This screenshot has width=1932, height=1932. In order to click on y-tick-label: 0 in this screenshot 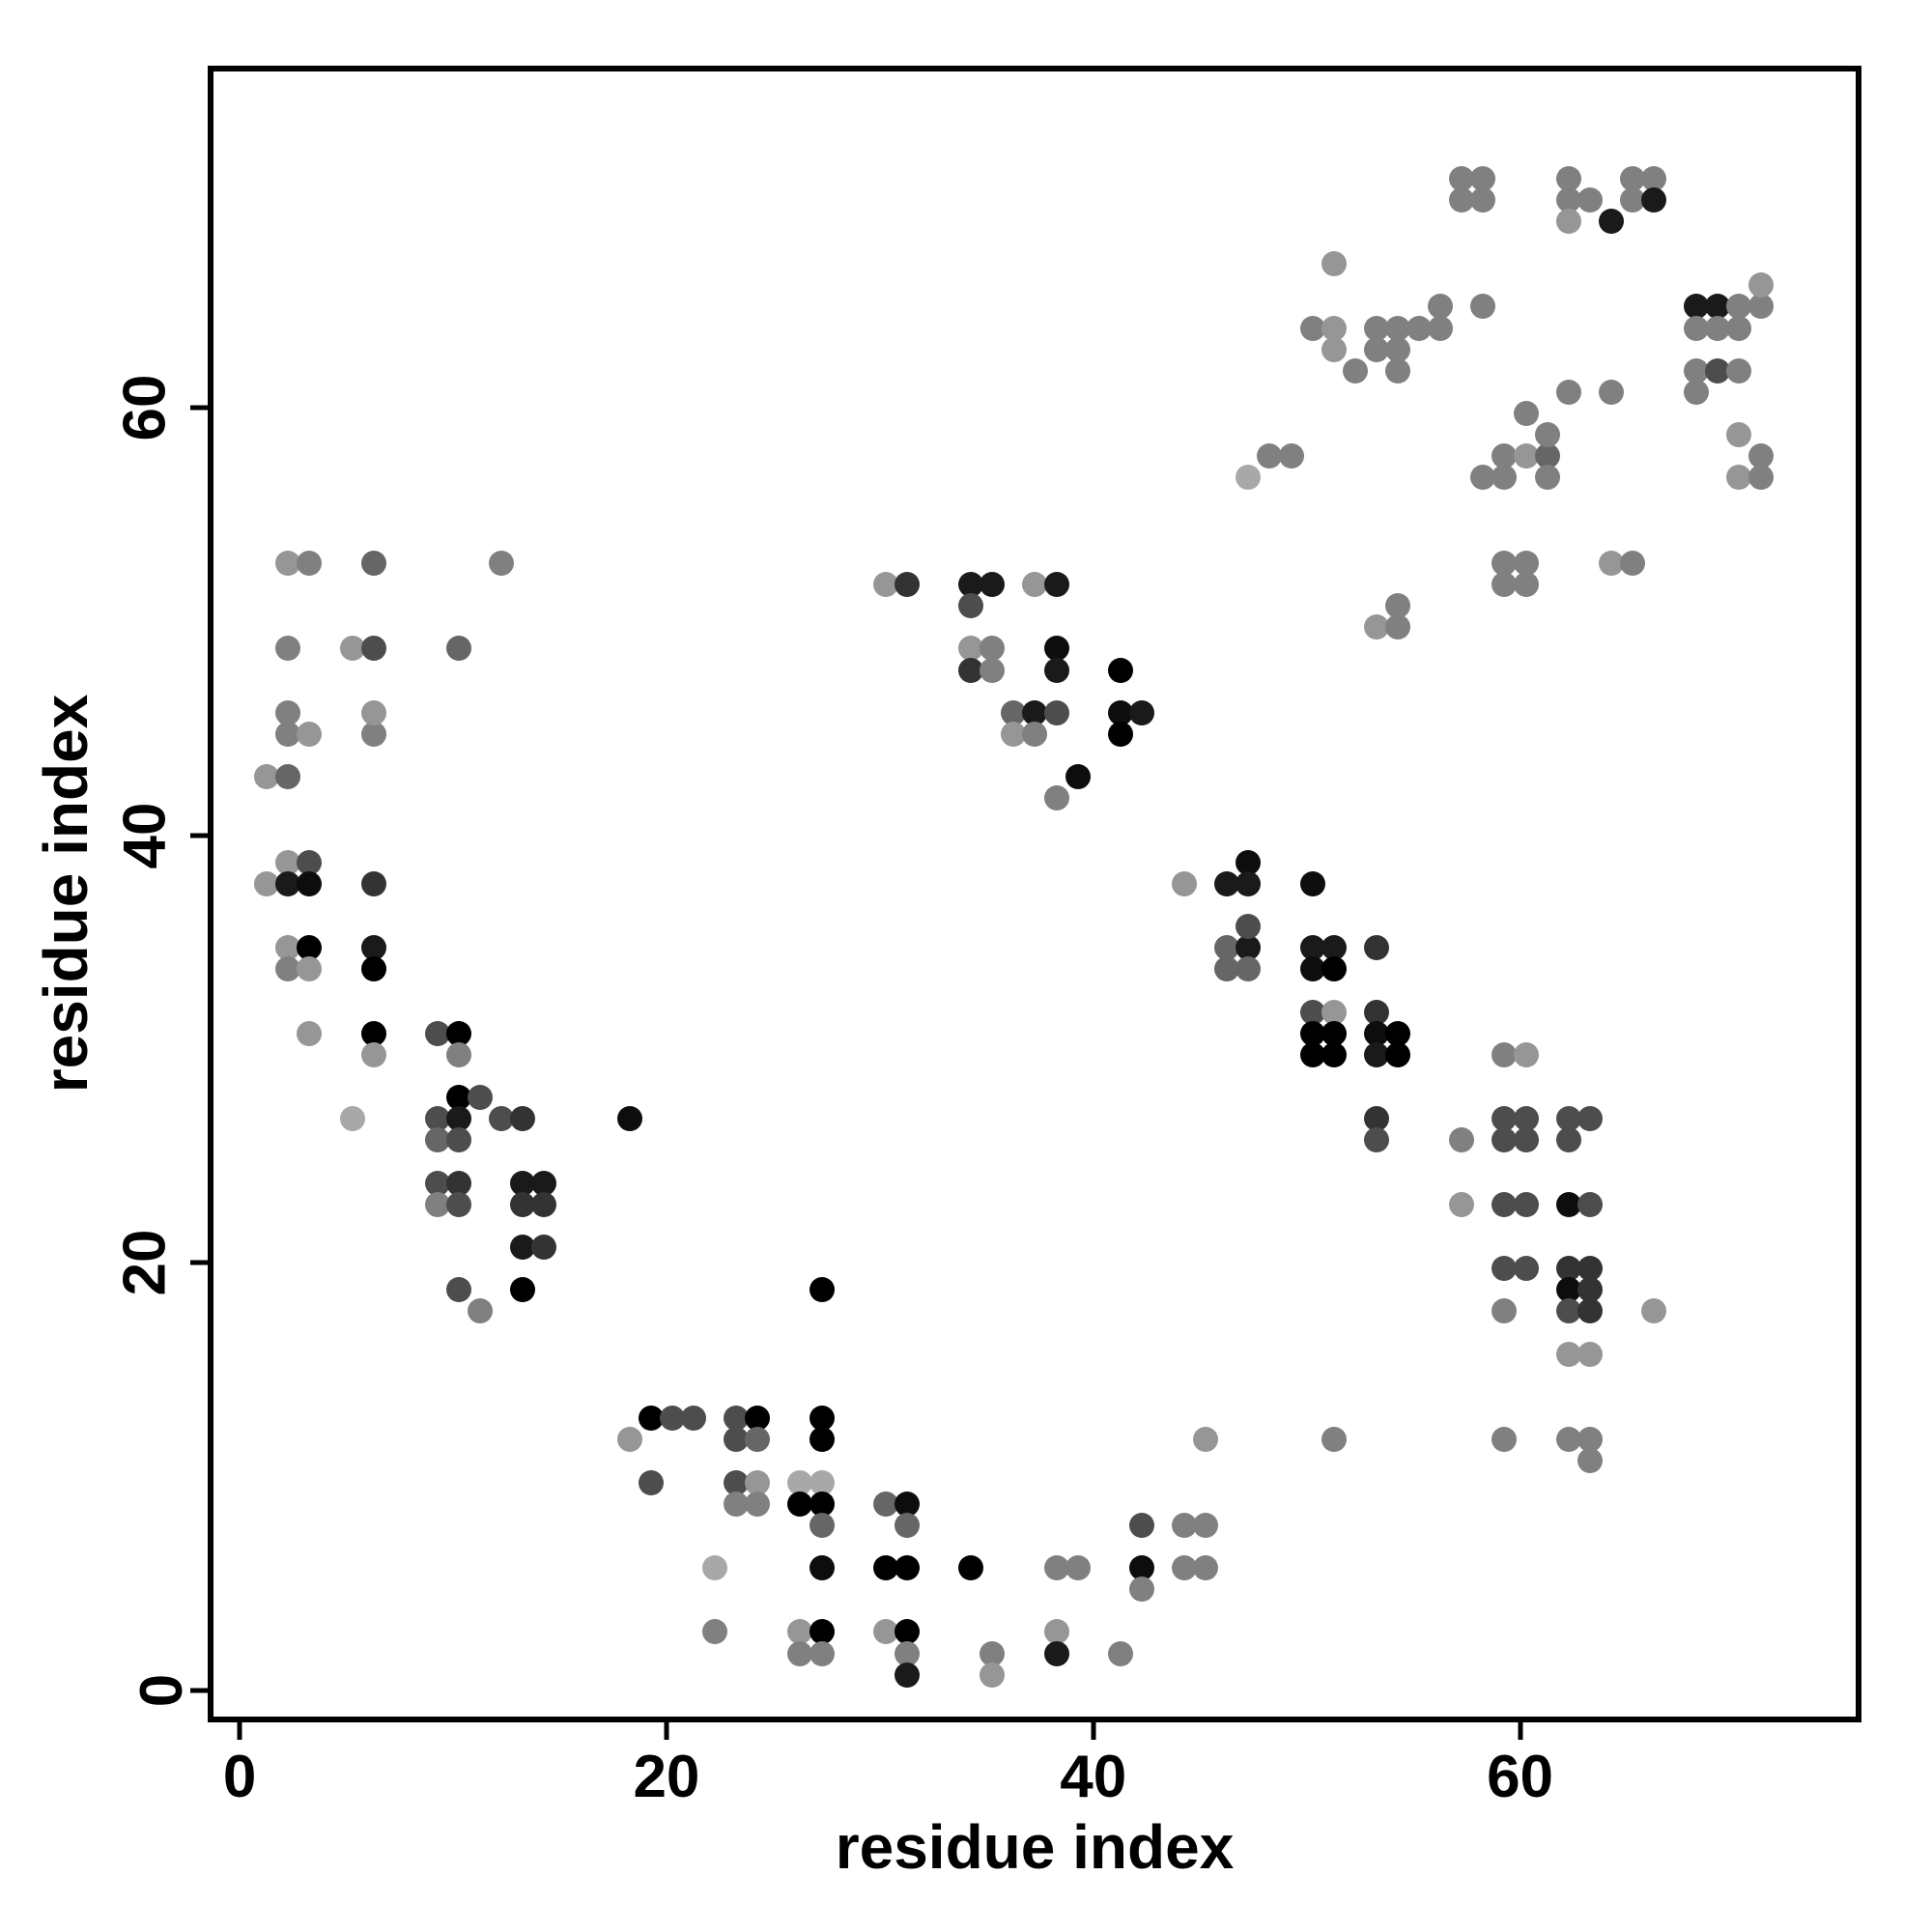, I will do `click(161, 1690)`.